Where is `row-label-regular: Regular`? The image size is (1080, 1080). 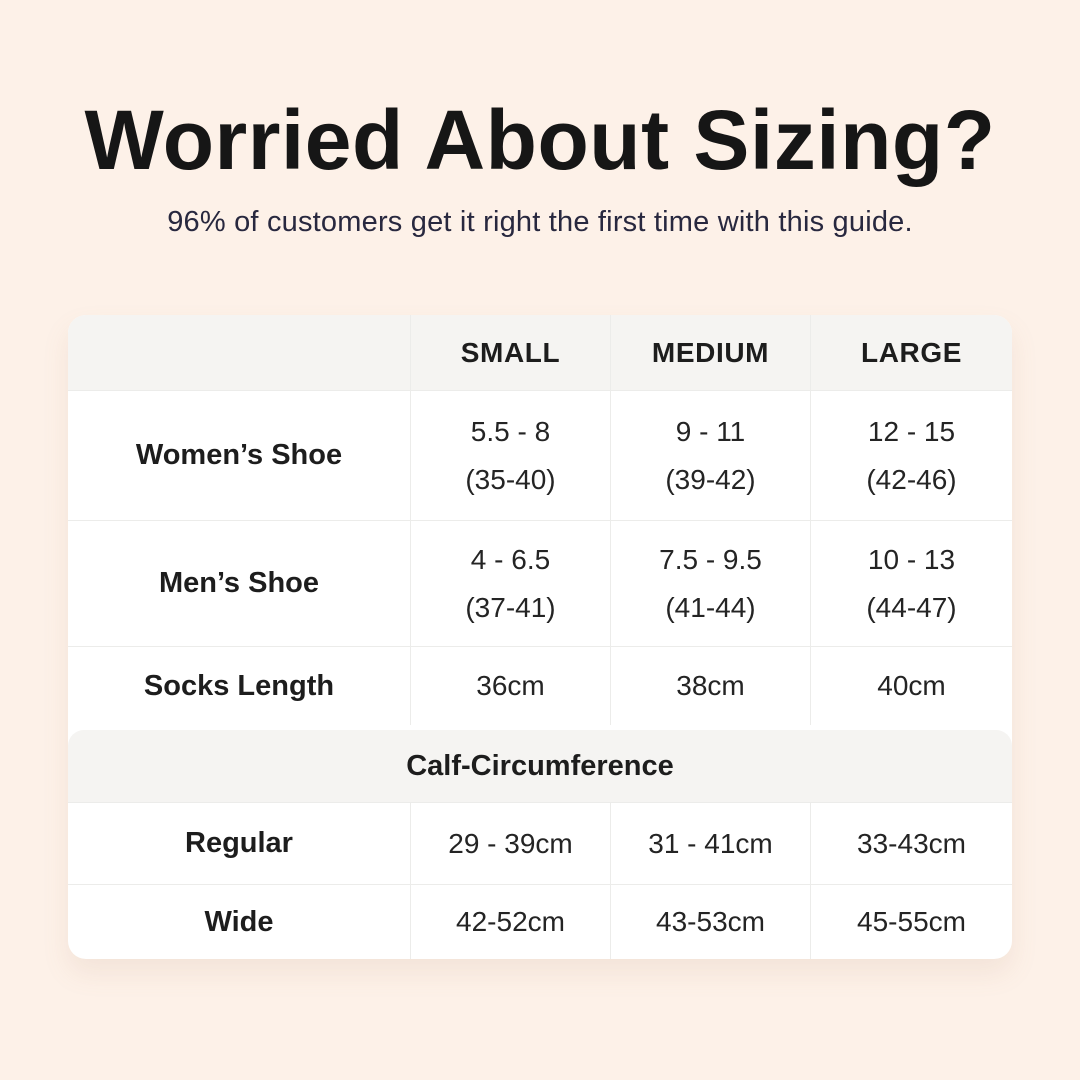
row-label-regular: Regular is located at coordinates (239, 843).